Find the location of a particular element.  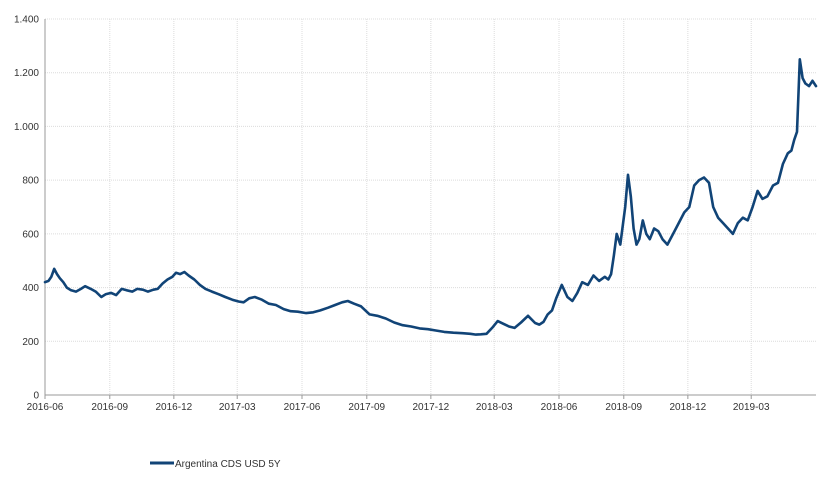

y-tick-label: 800 is located at coordinates (30, 181).